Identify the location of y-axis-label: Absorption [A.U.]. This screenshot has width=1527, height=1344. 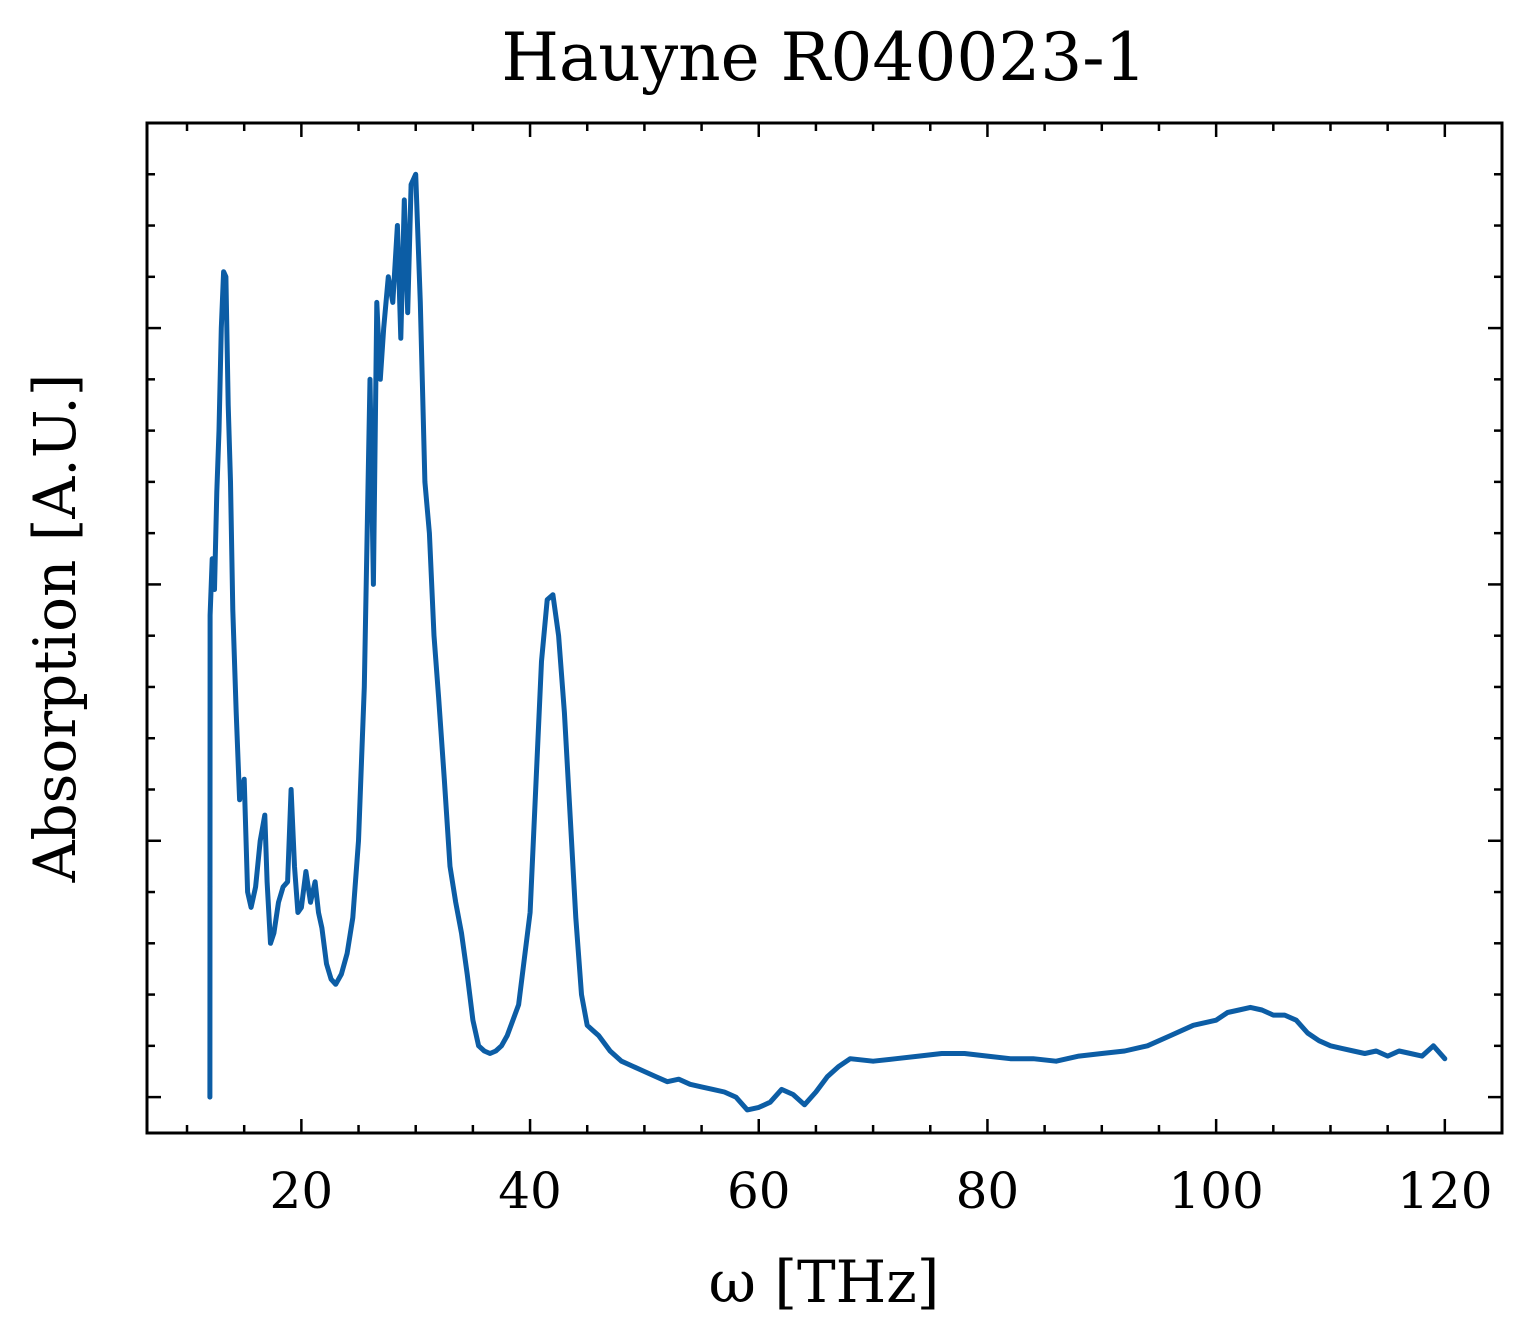
(55, 629).